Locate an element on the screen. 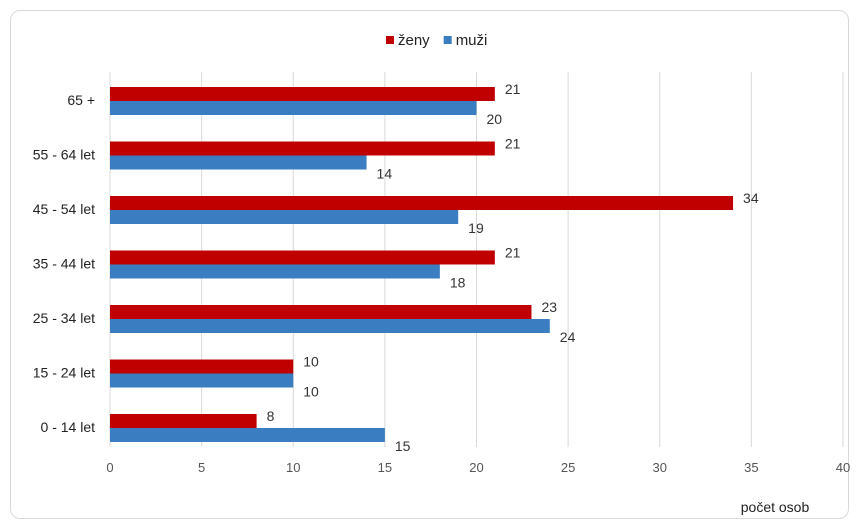 This screenshot has height=529, width=859. category-label: 35 - 44 let is located at coordinates (64, 264).